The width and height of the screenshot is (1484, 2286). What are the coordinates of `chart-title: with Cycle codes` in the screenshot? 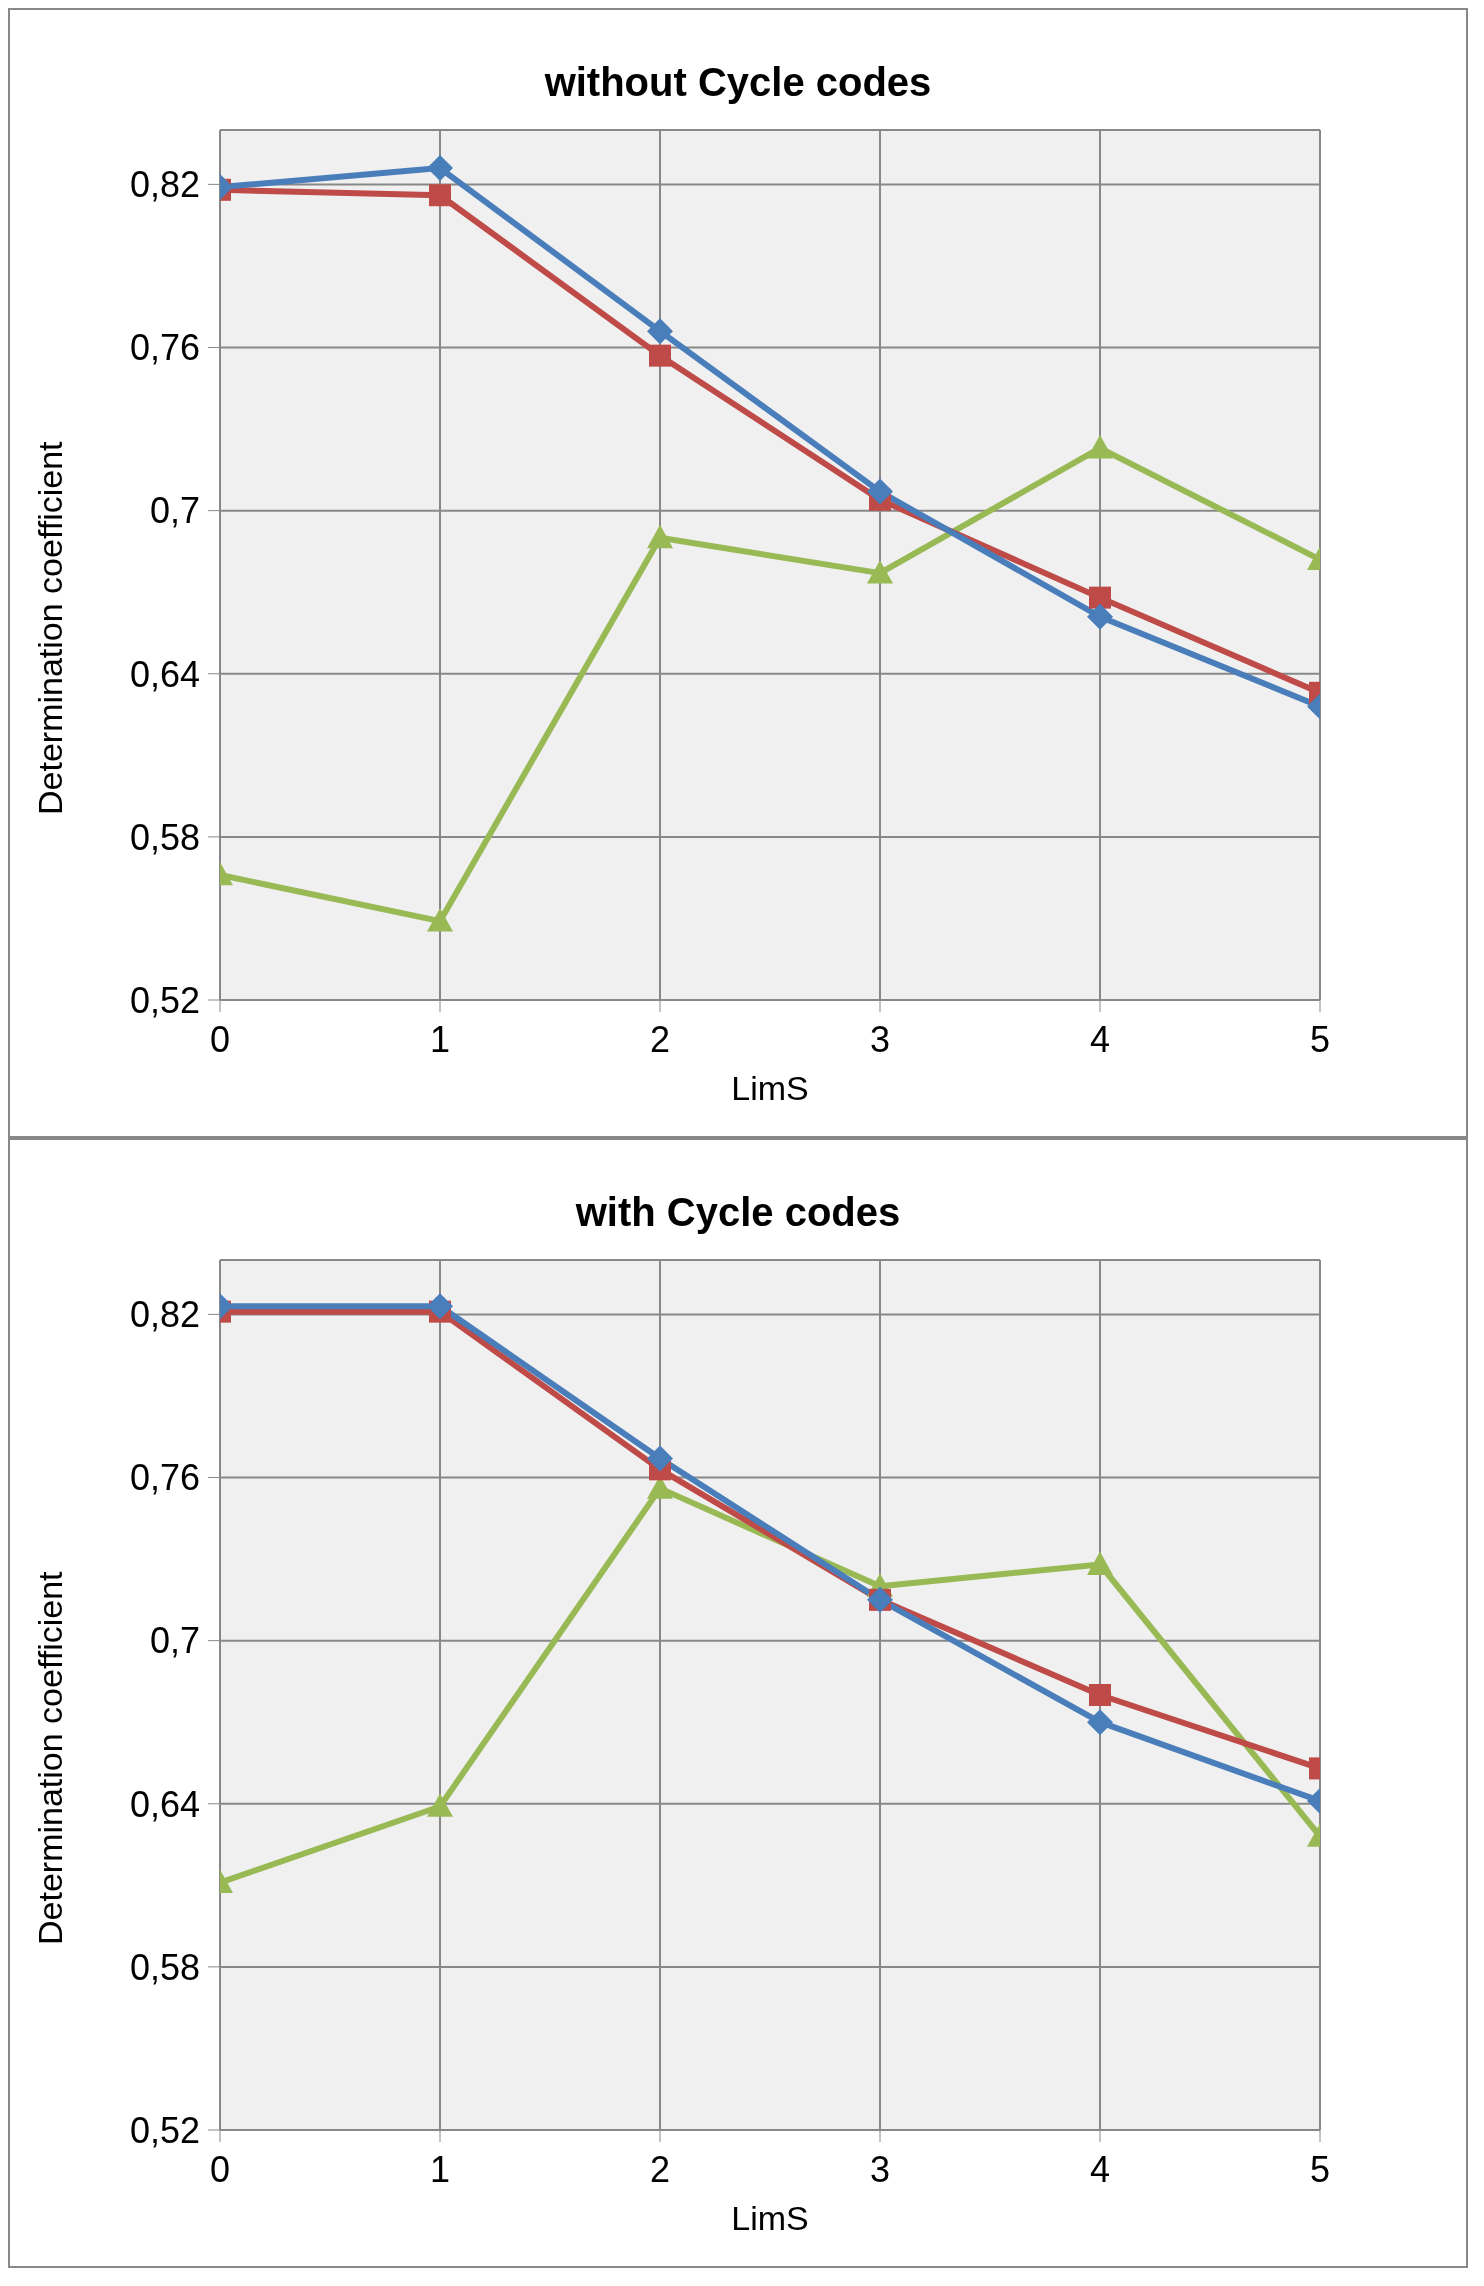 It's located at (738, 1212).